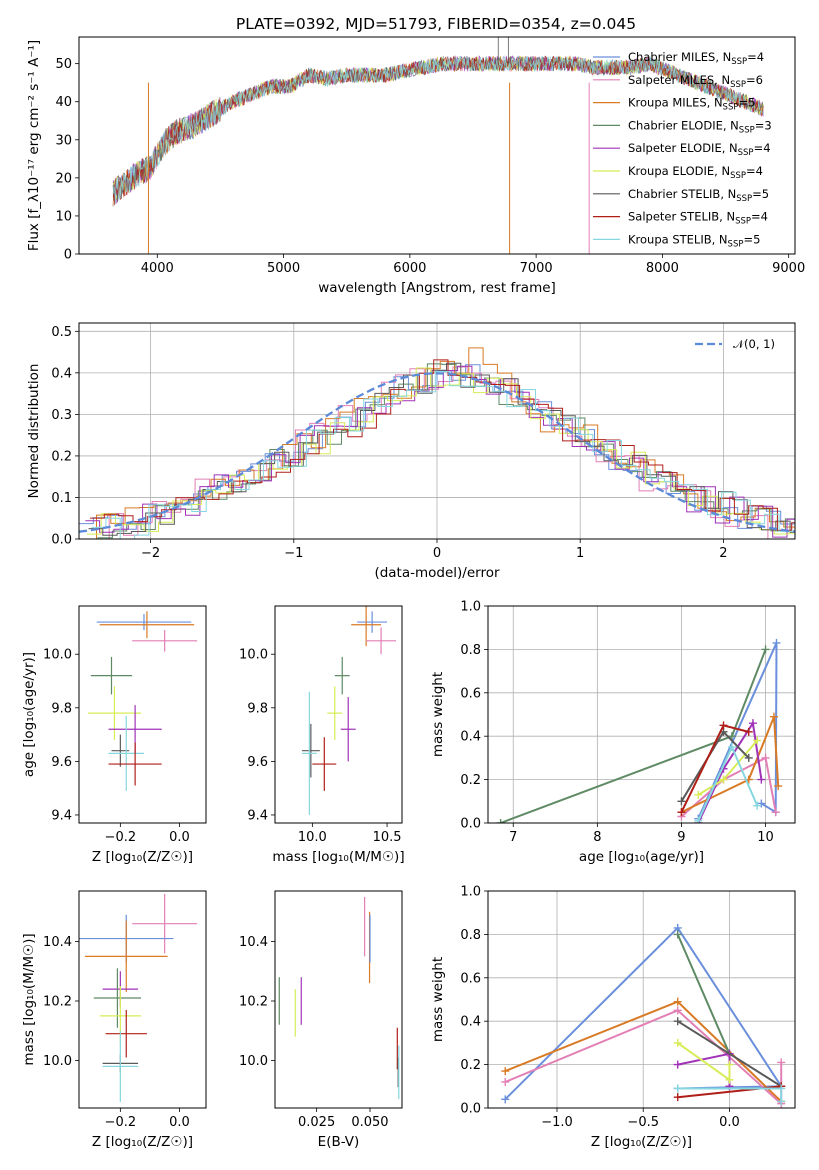  Describe the element at coordinates (34, 145) in the screenshot. I see `y-axis-label: Flux [f_λ10⁻¹⁷ erg cm⁻² s⁻¹ A⁻¹]` at that location.